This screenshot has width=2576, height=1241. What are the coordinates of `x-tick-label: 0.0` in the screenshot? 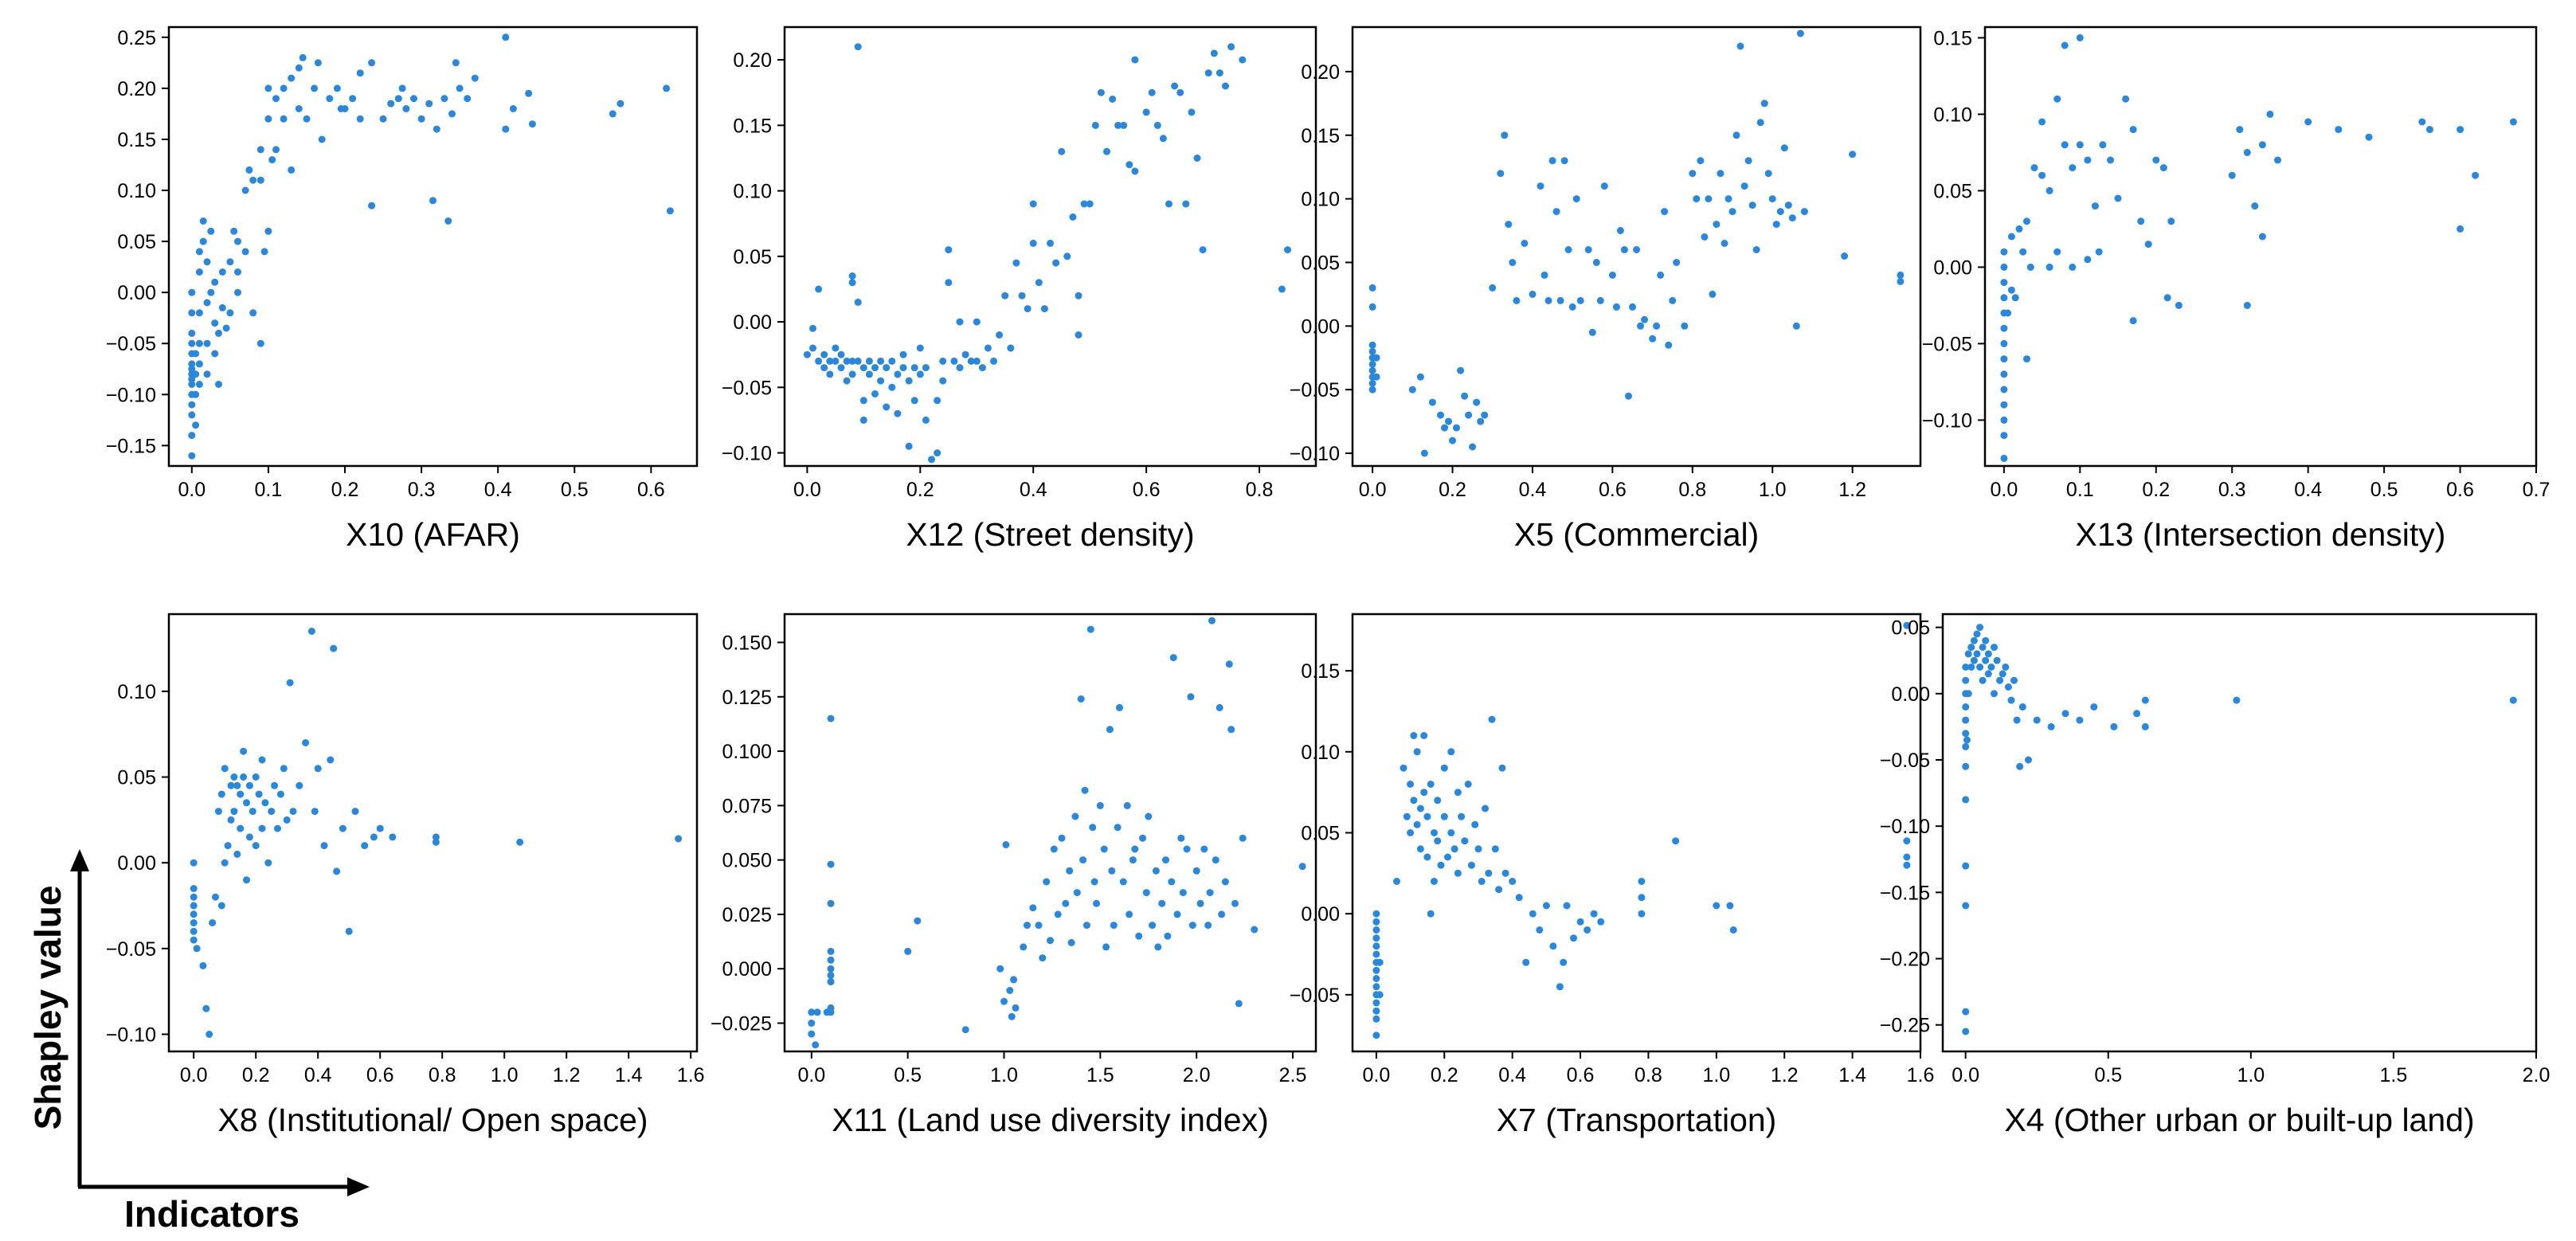 It's located at (194, 1075).